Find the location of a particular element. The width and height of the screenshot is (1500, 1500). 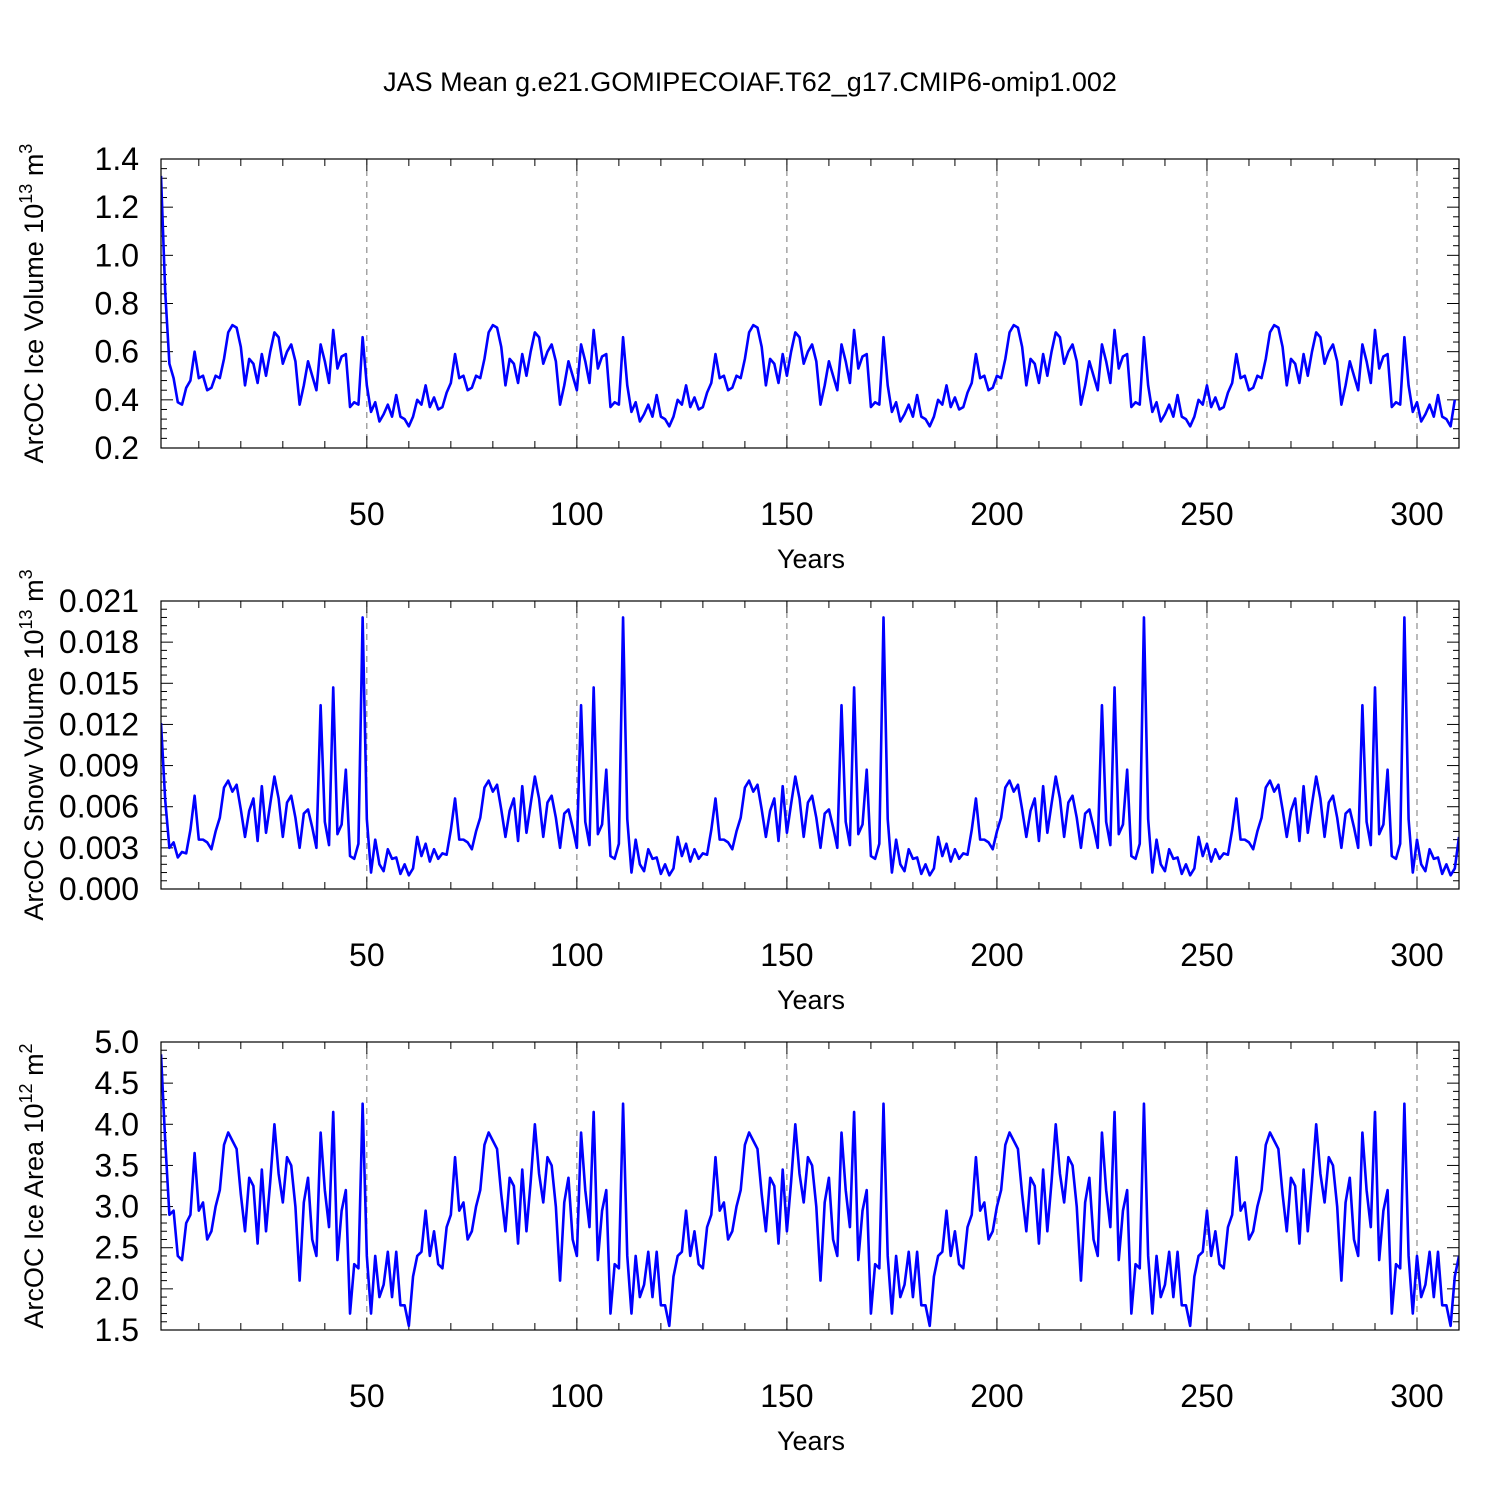

y-tick-label: 4.5 is located at coordinates (117, 1083).